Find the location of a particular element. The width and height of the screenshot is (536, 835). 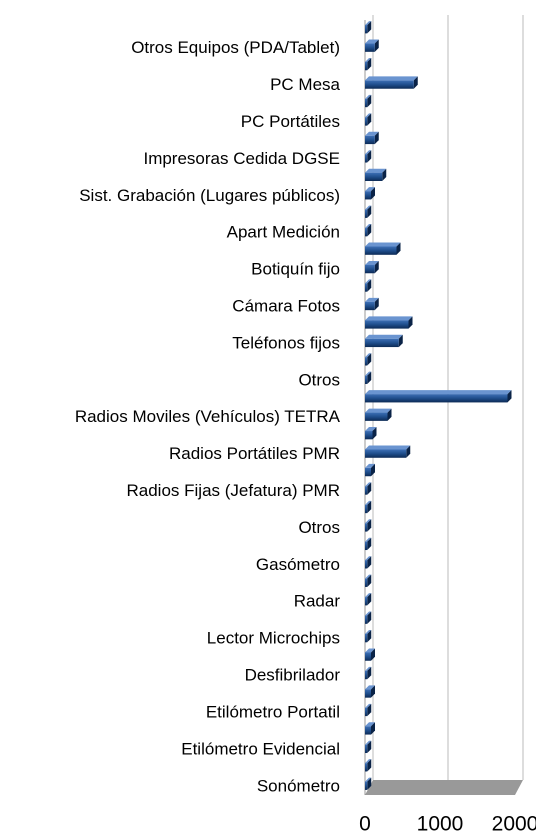

y-tick-label: Desfibrilador is located at coordinates (293, 675).